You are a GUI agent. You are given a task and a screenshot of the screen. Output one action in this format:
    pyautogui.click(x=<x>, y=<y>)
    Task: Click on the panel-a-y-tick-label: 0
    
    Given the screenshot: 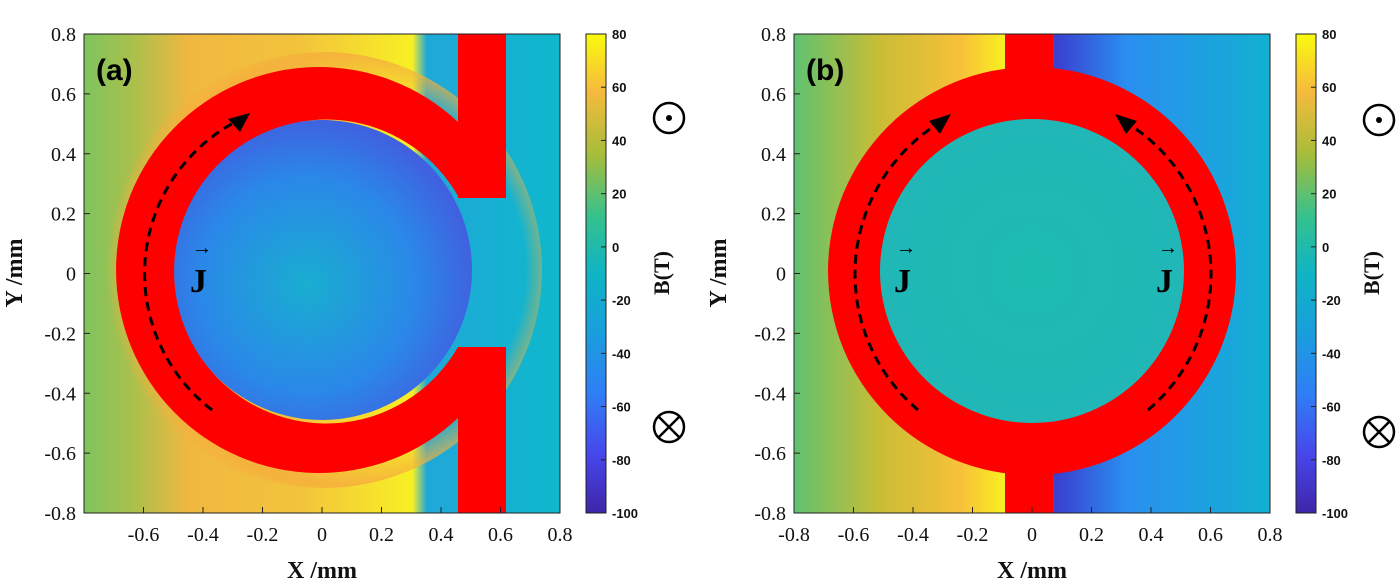 What is the action you would take?
    pyautogui.click(x=71, y=275)
    